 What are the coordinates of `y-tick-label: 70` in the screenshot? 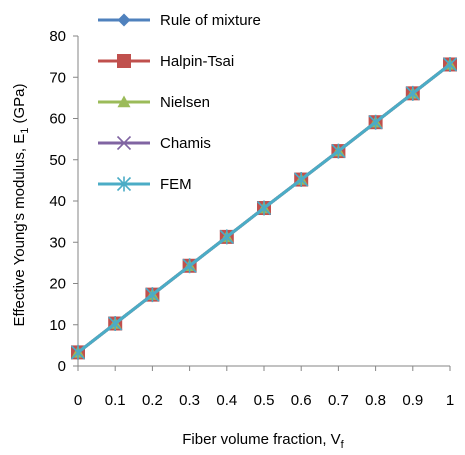 It's located at (57, 77).